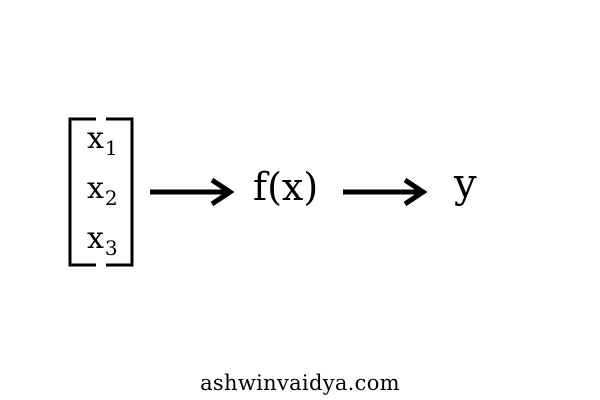 This screenshot has height=400, width=600. What do you see at coordinates (286, 187) in the screenshot?
I see `function-label: f(x)` at bounding box center [286, 187].